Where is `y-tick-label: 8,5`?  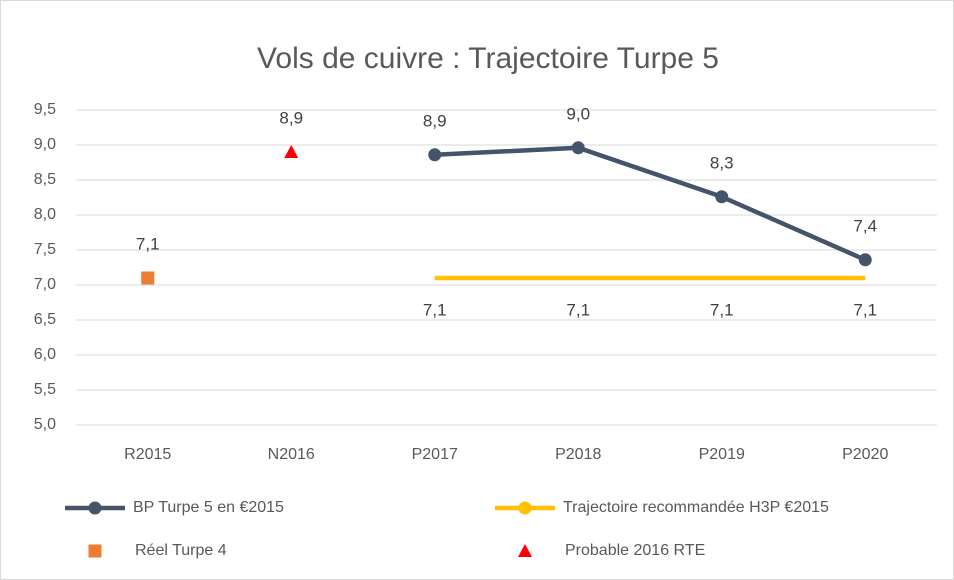
y-tick-label: 8,5 is located at coordinates (45, 179).